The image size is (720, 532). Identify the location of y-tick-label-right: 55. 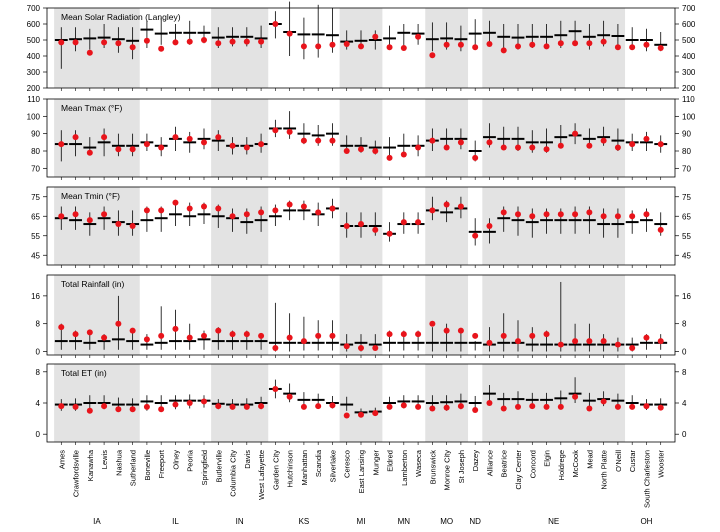
(686, 236).